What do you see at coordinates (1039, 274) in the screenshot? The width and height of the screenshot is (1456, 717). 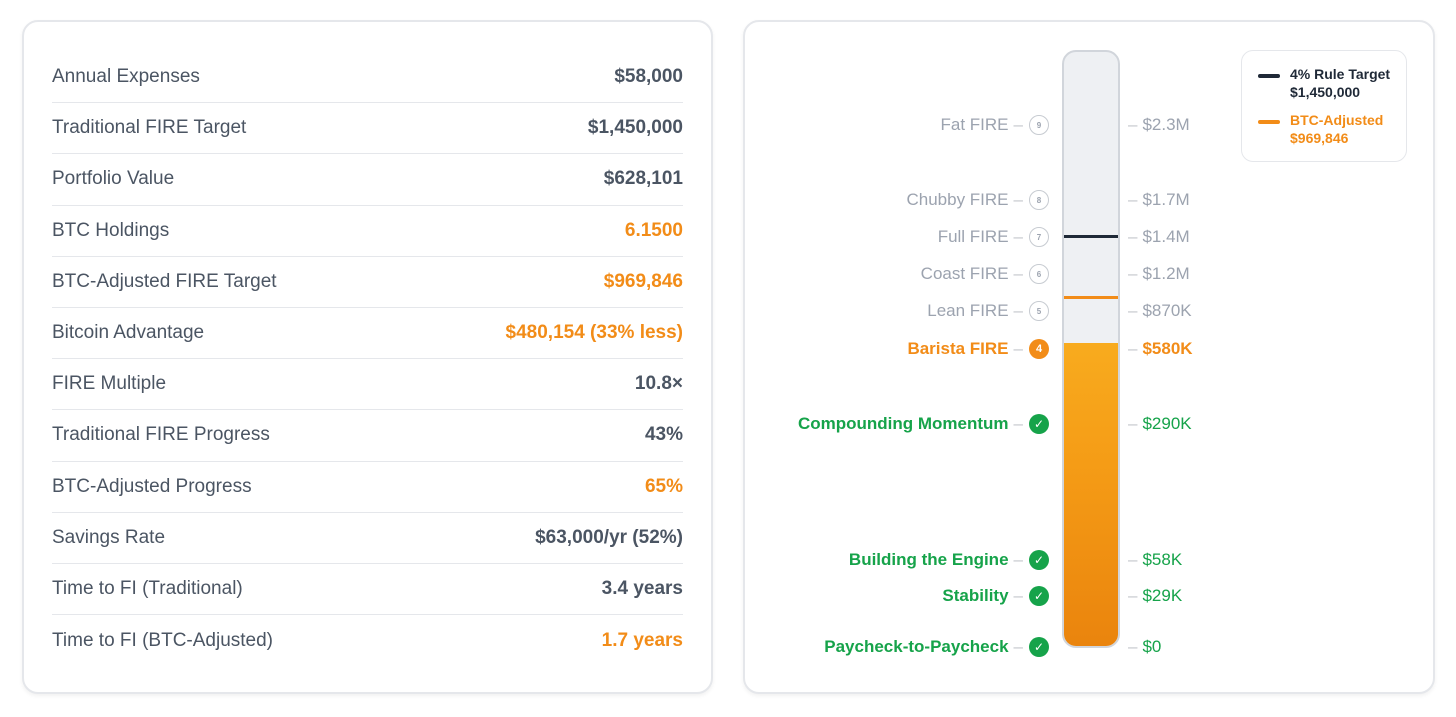 I see `level-number-badge: 6` at bounding box center [1039, 274].